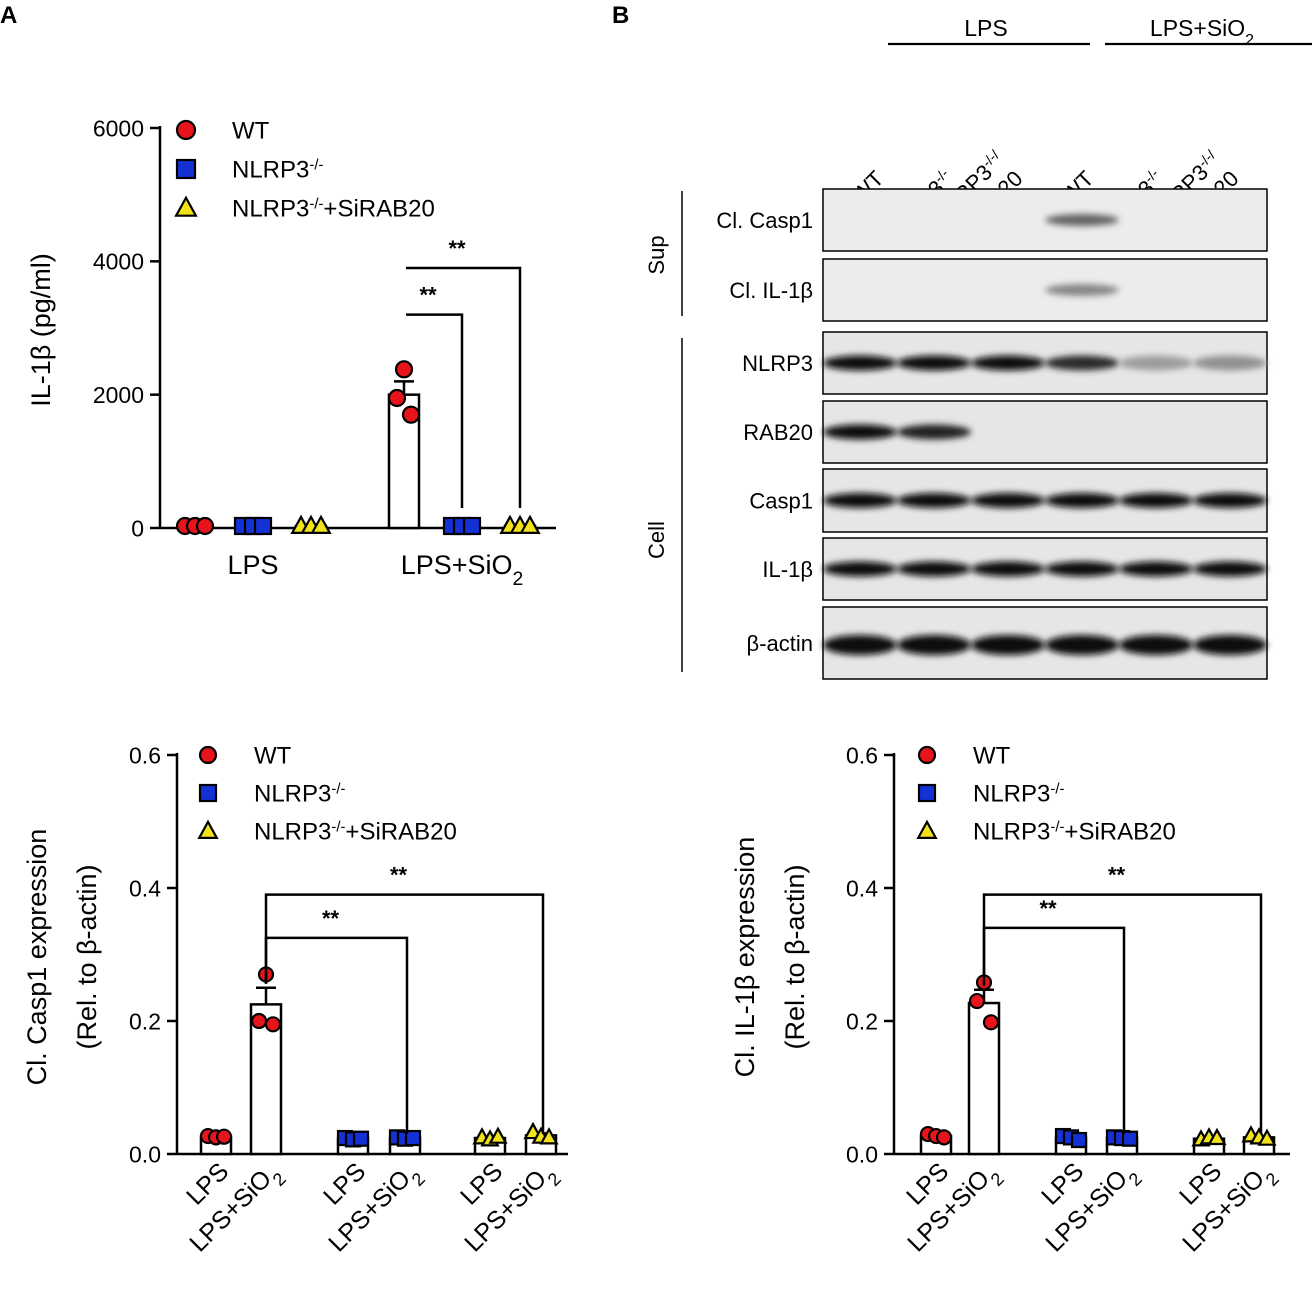 The height and width of the screenshot is (1291, 1316). Describe the element at coordinates (862, 1021) in the screenshot. I see `chart-d-y-tick-label: 0.2` at that location.